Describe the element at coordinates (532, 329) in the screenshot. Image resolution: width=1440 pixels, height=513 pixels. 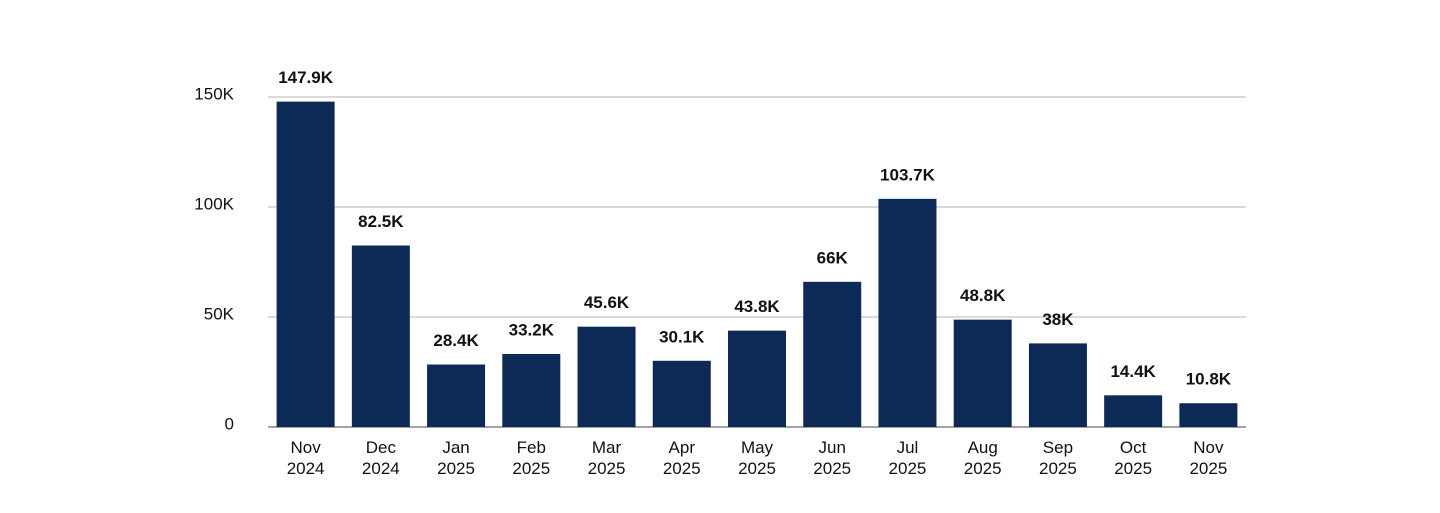
I see `value-label: 33.2K` at that location.